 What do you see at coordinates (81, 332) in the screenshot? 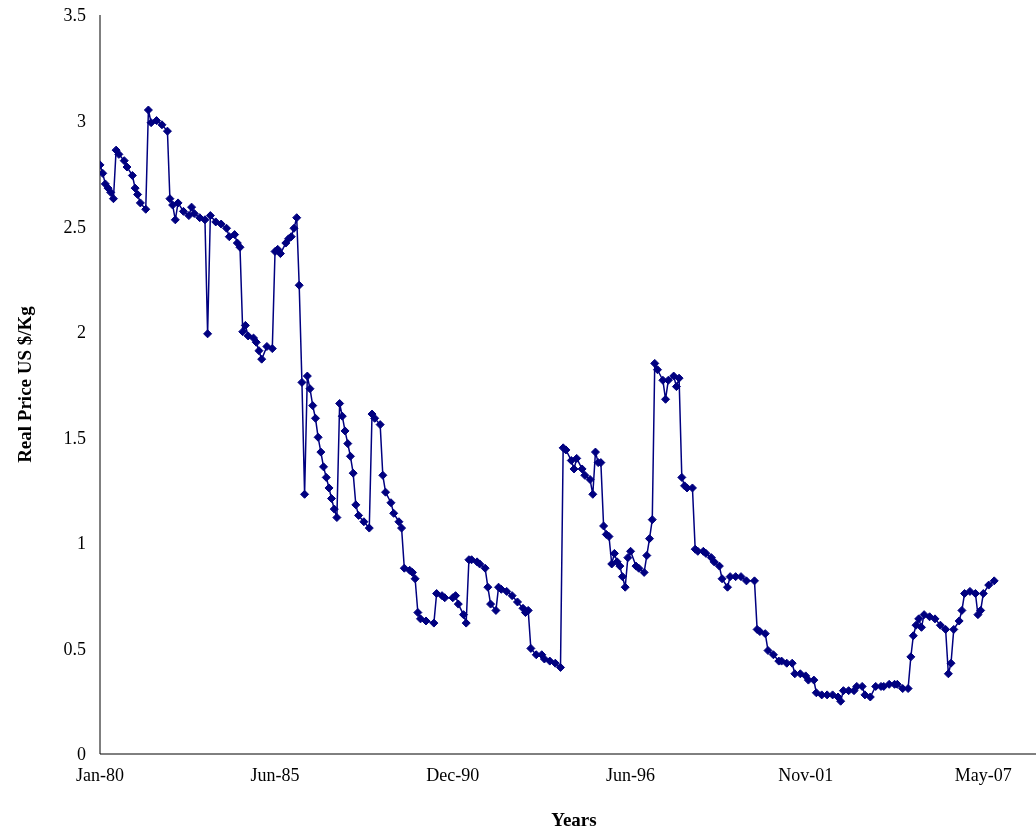
I see `y-tick-label: 2` at bounding box center [81, 332].